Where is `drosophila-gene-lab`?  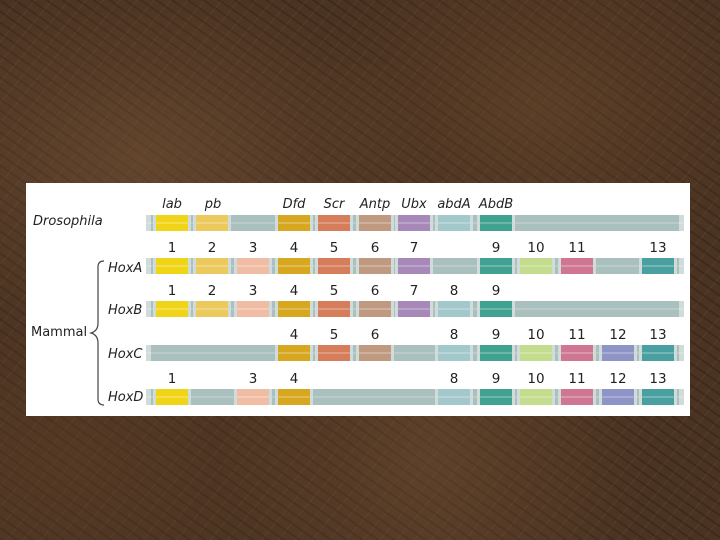 drosophila-gene-lab is located at coordinates (172, 223).